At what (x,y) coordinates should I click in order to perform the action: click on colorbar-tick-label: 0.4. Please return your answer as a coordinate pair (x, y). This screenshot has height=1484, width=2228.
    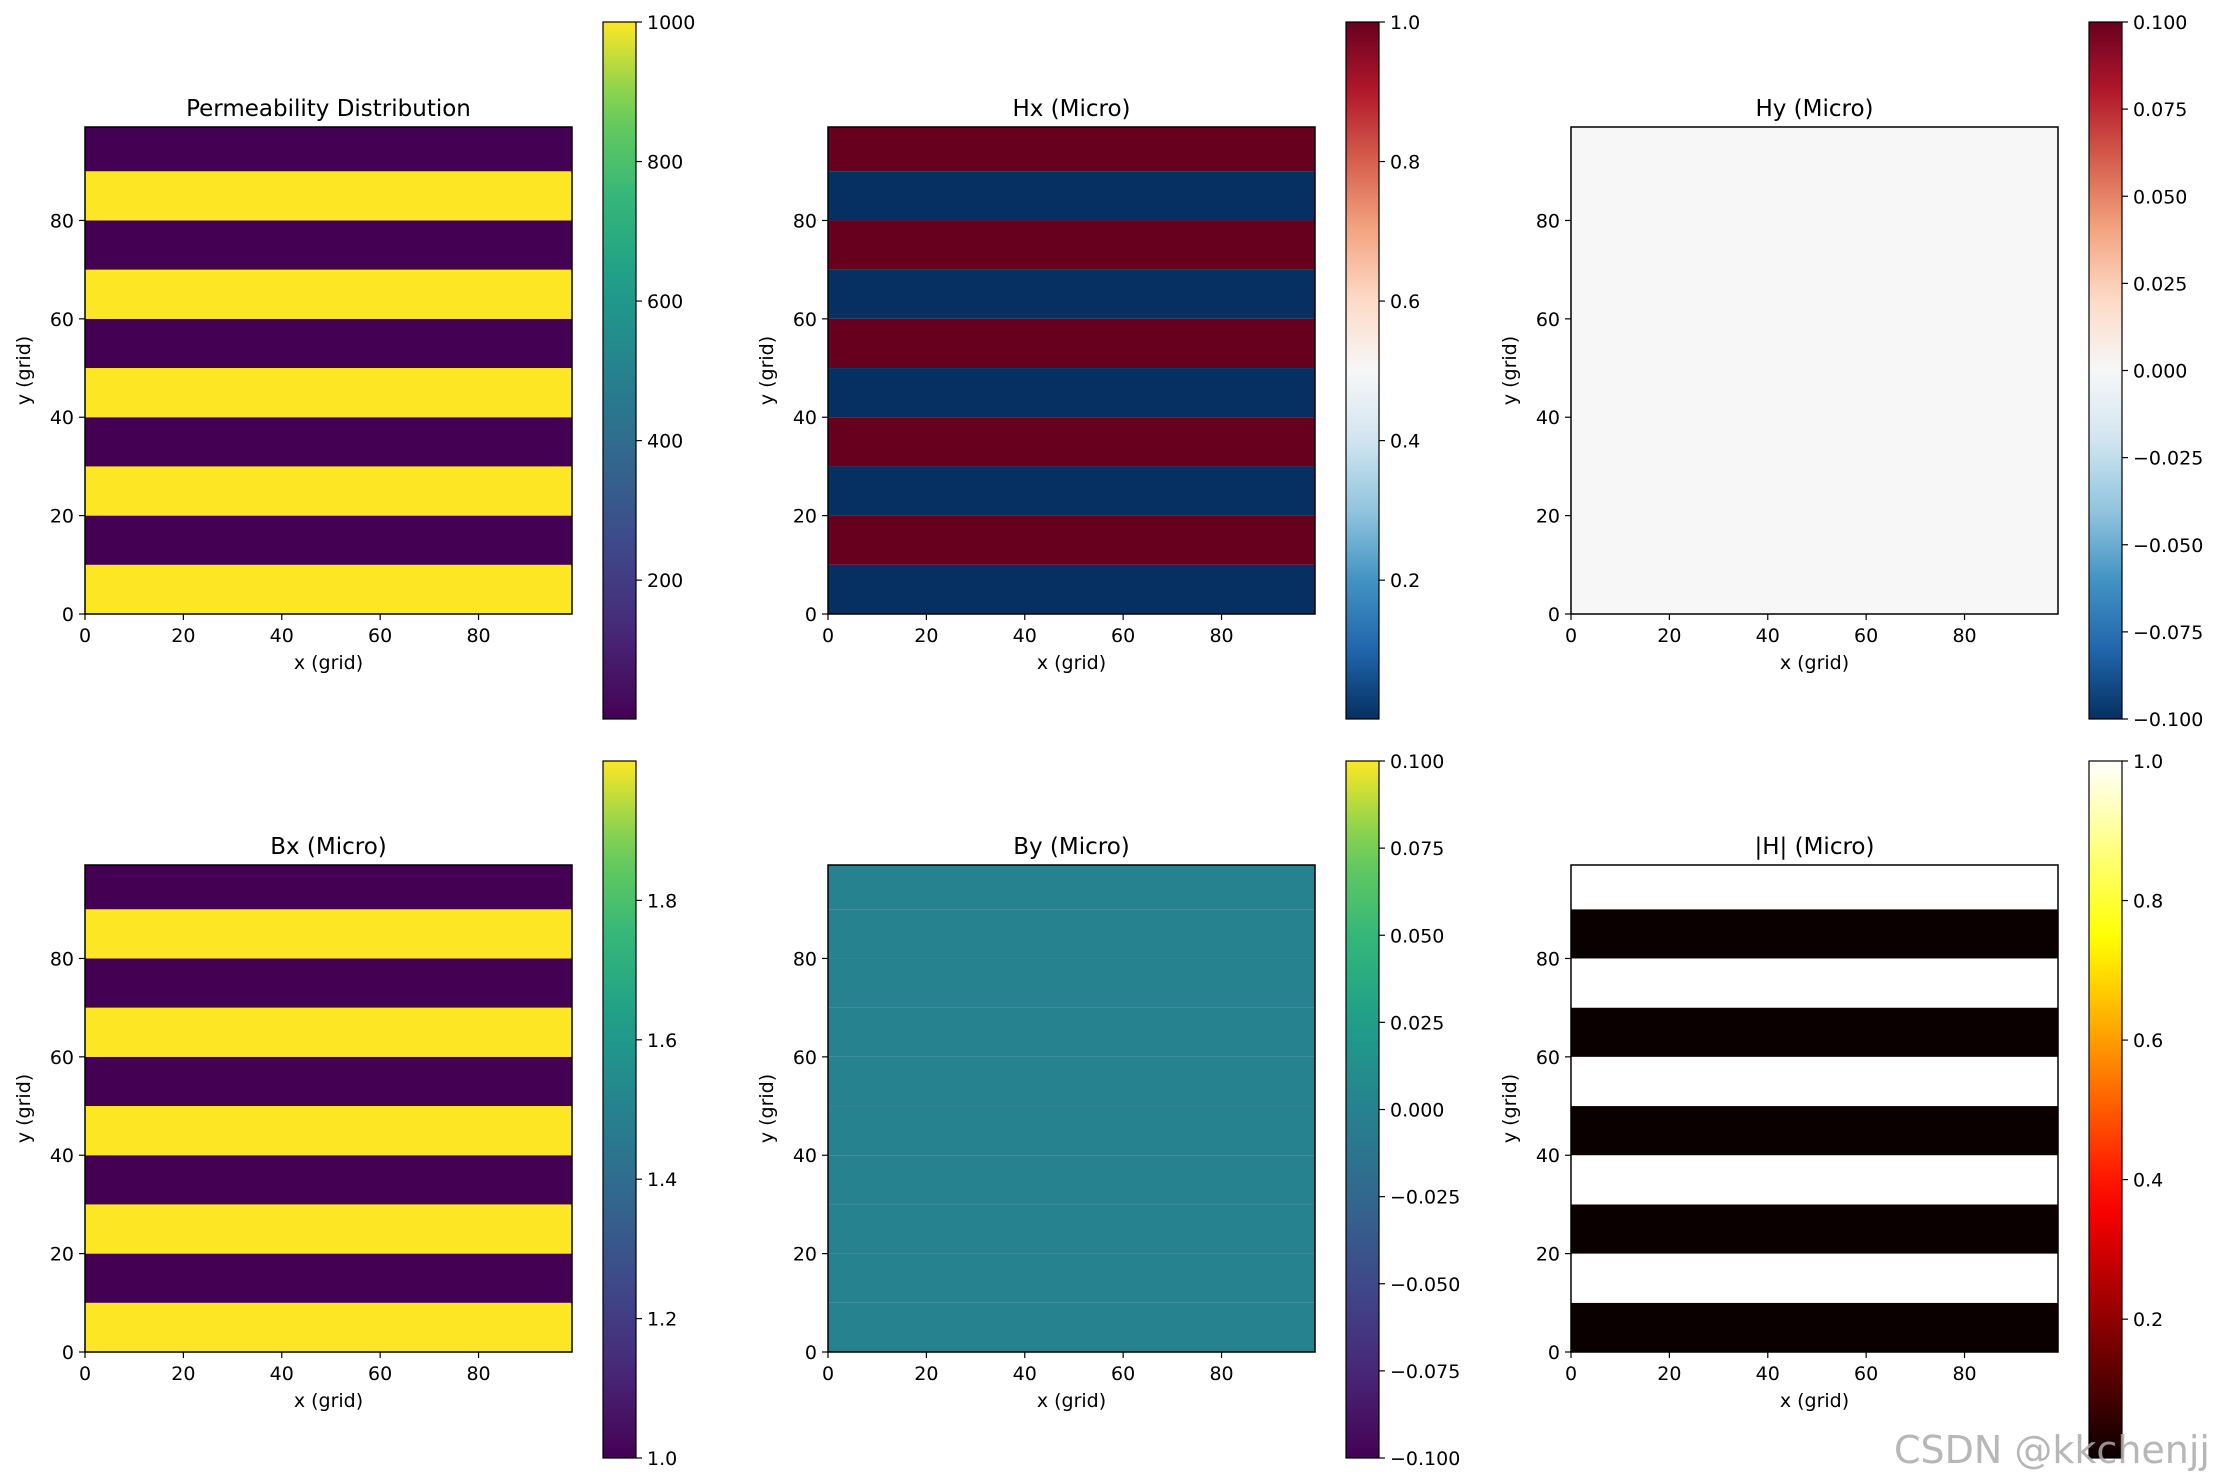
    Looking at the image, I should click on (1405, 442).